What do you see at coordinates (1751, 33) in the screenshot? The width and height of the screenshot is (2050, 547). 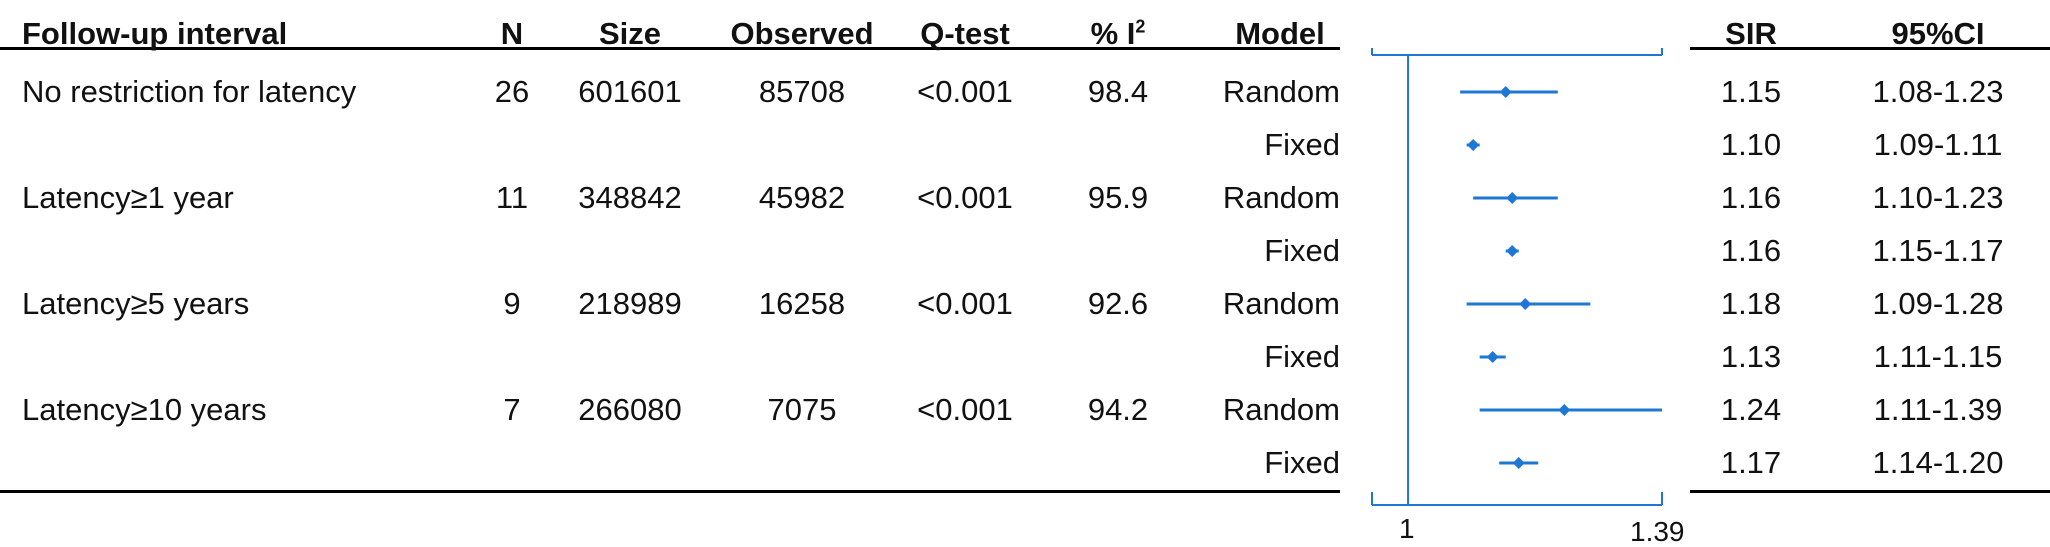 I see `header-sir: SIR` at bounding box center [1751, 33].